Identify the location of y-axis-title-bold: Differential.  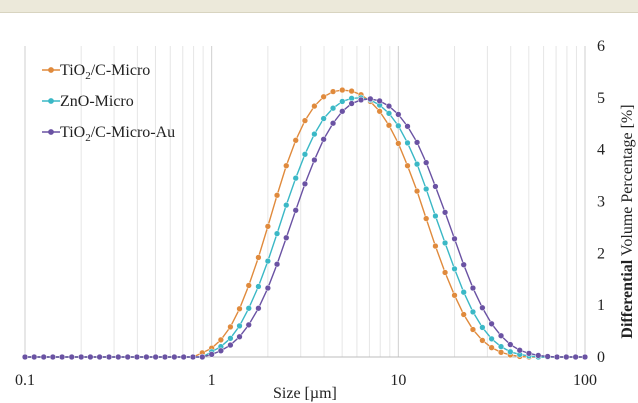
(627, 298).